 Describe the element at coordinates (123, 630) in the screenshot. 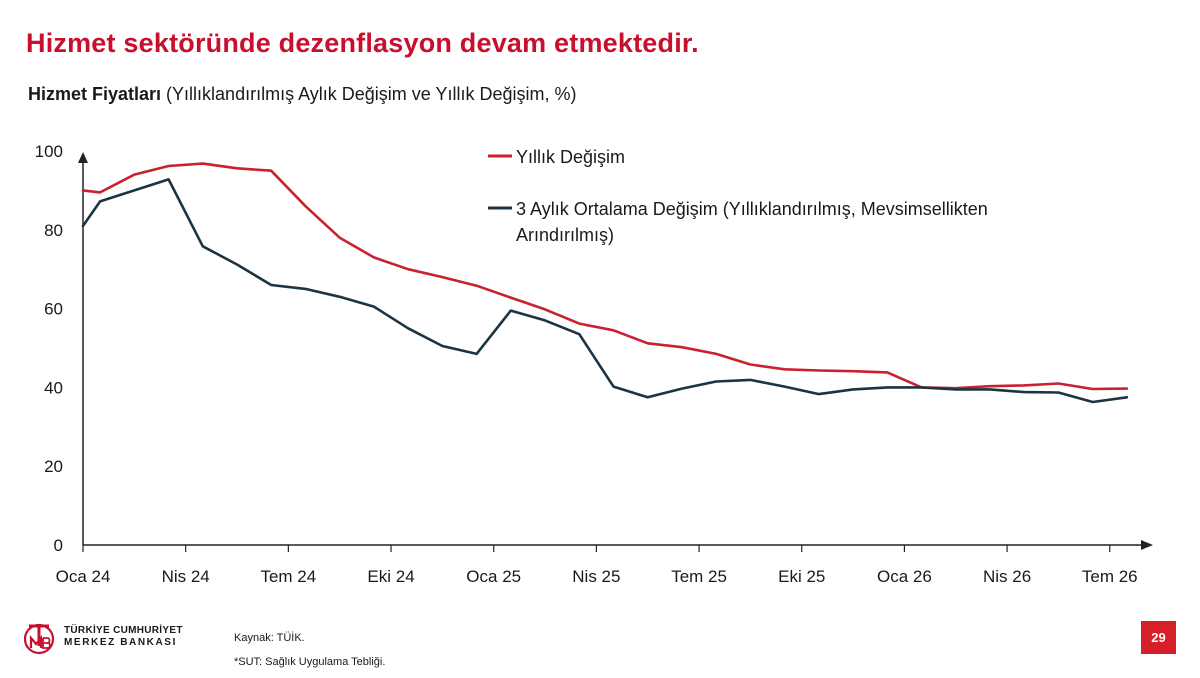

I see `logo-line-1: TÜRKİYE CUMHURİYET` at that location.